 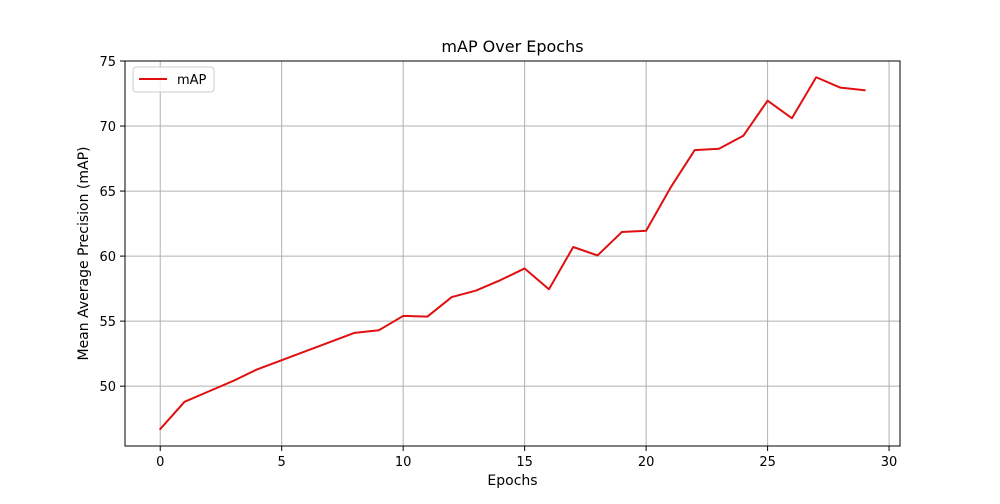 I want to click on y-tick-label: 55, so click(x=107, y=322).